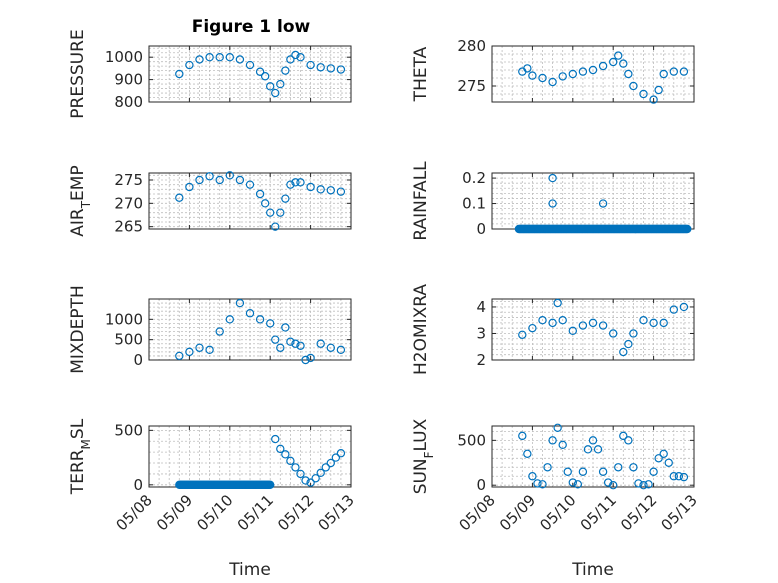 This screenshot has width=778, height=583. I want to click on x-axis-label: Time, so click(592, 570).